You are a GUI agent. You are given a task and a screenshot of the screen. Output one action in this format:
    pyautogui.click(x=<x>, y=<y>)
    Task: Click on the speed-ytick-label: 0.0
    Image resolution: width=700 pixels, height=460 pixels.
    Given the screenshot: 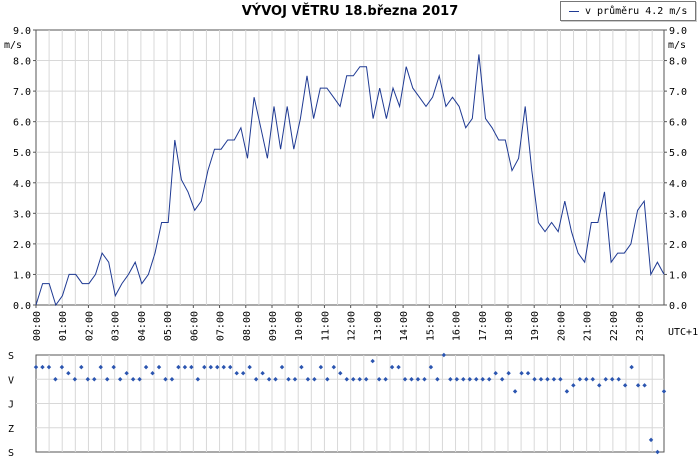 What is the action you would take?
    pyautogui.click(x=22, y=306)
    